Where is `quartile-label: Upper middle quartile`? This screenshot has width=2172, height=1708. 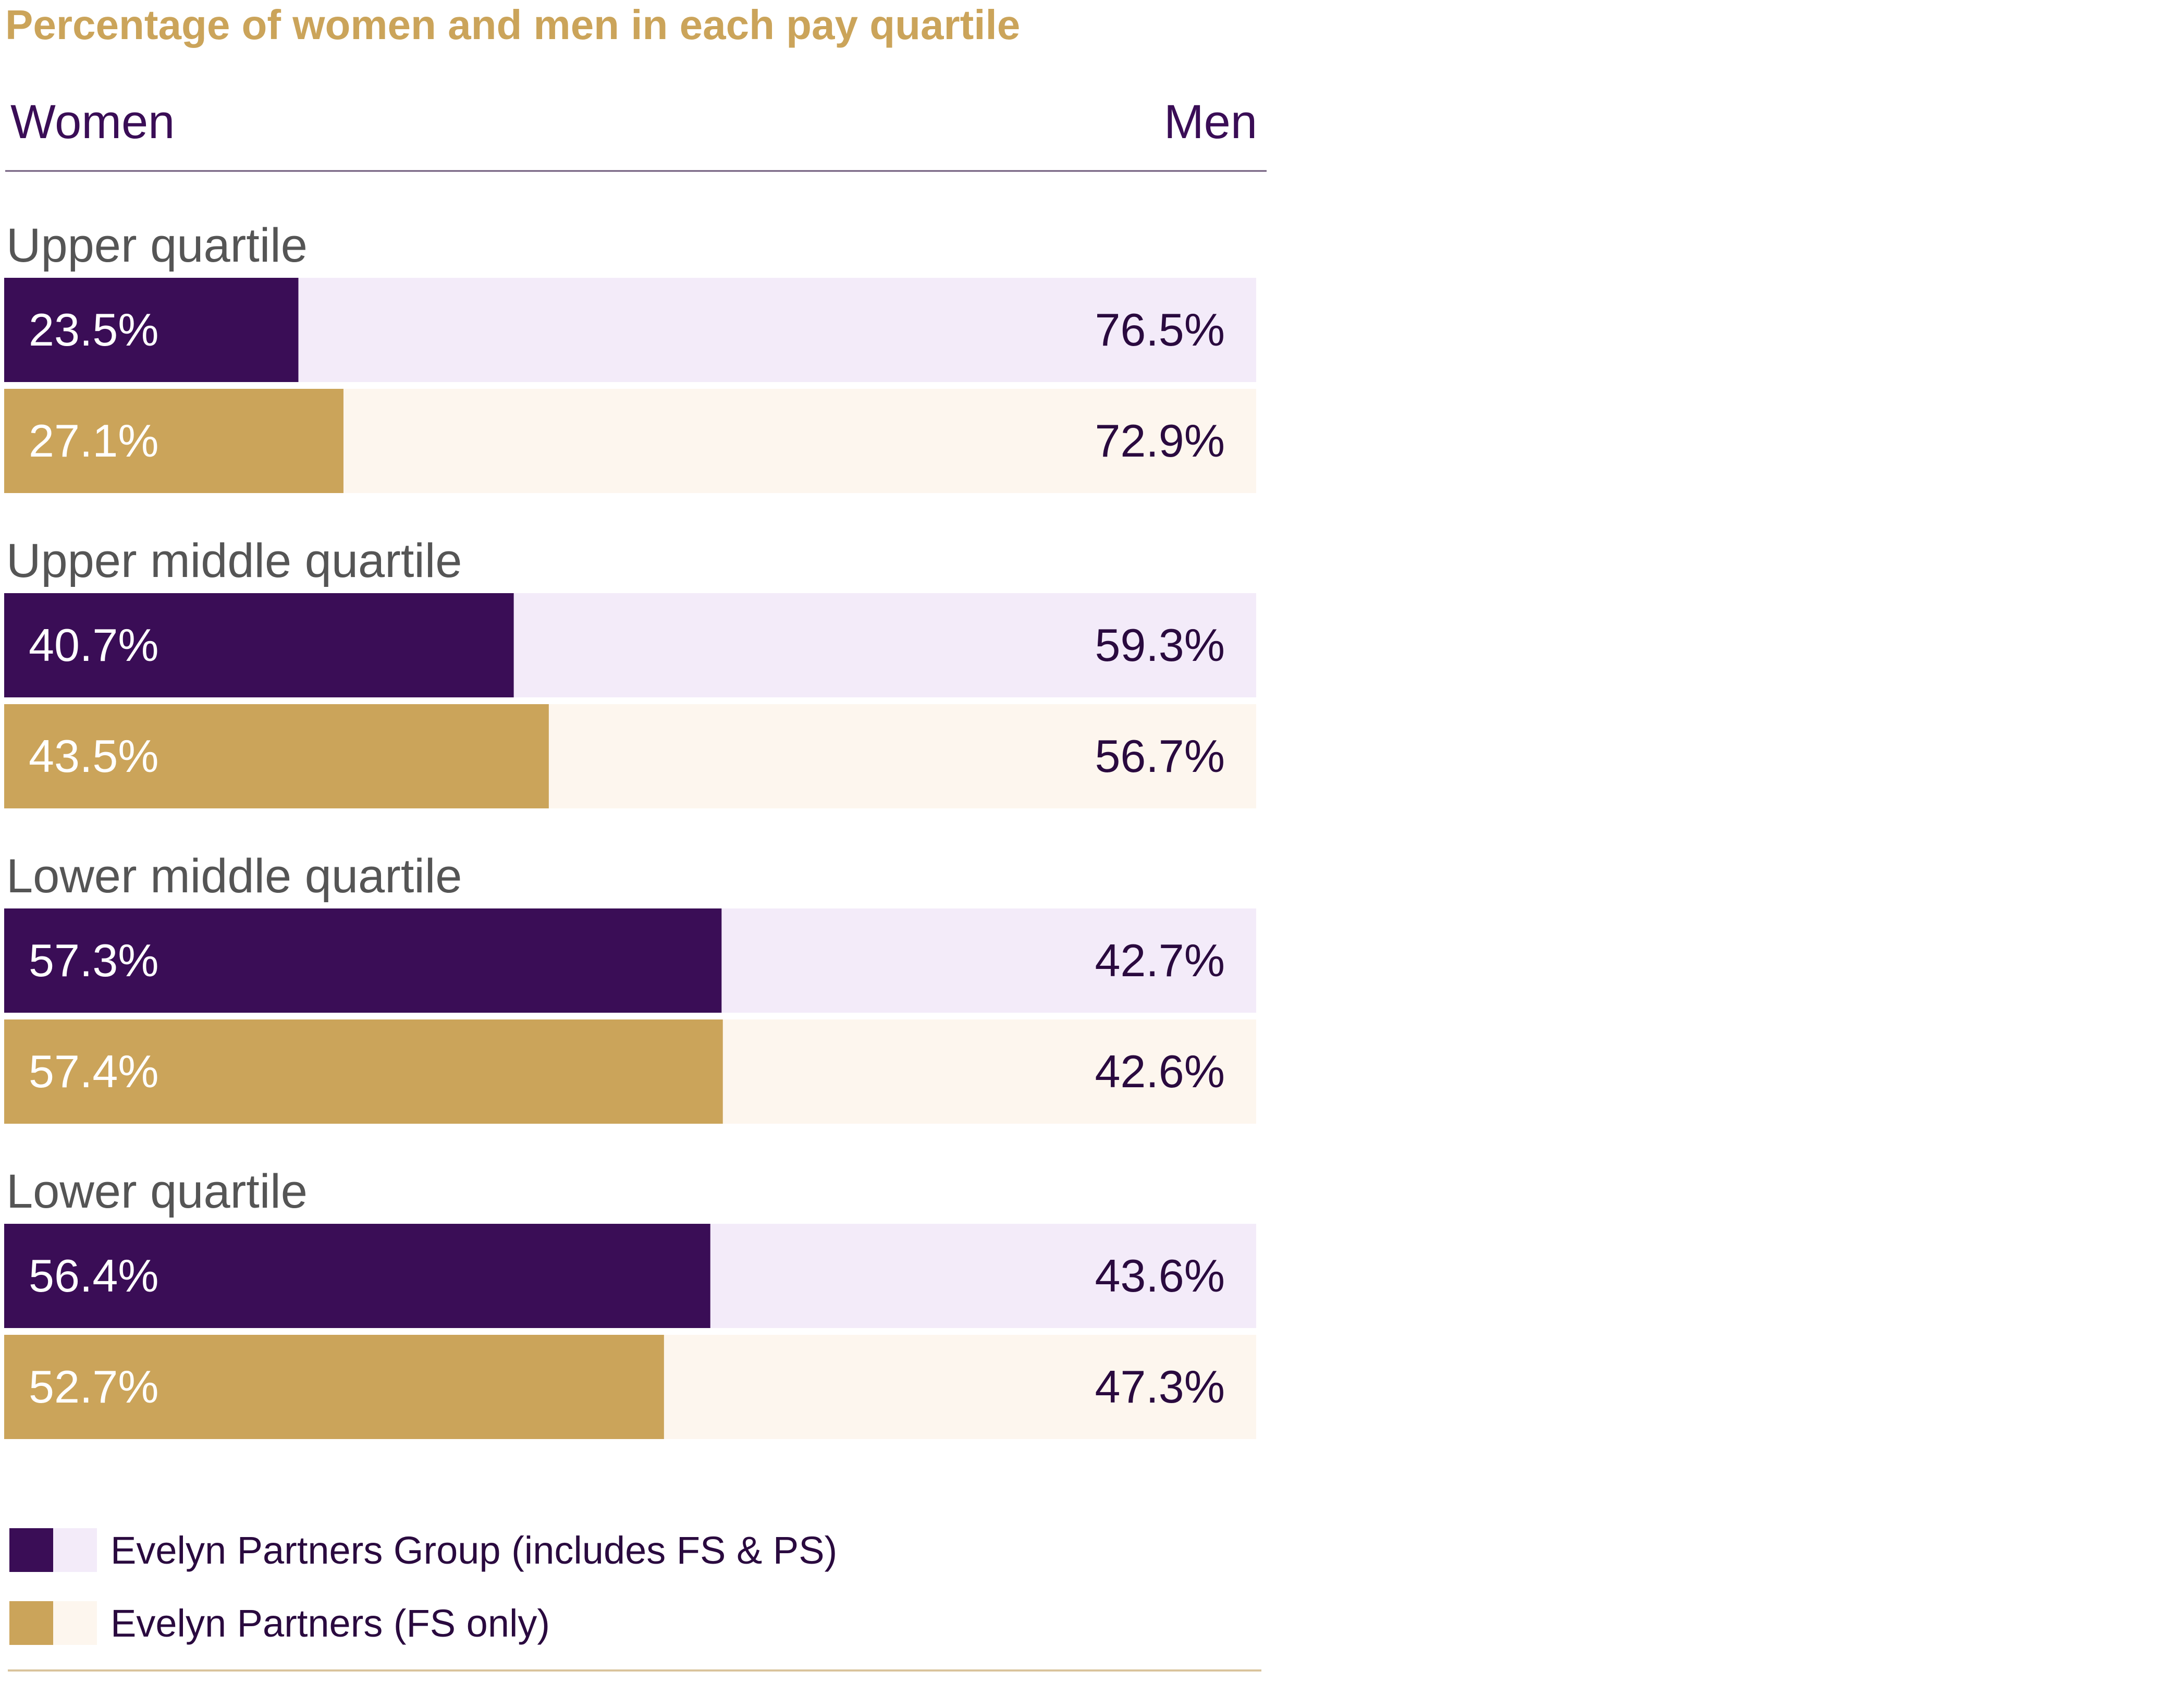
quartile-label: Upper middle quartile is located at coordinates (234, 561).